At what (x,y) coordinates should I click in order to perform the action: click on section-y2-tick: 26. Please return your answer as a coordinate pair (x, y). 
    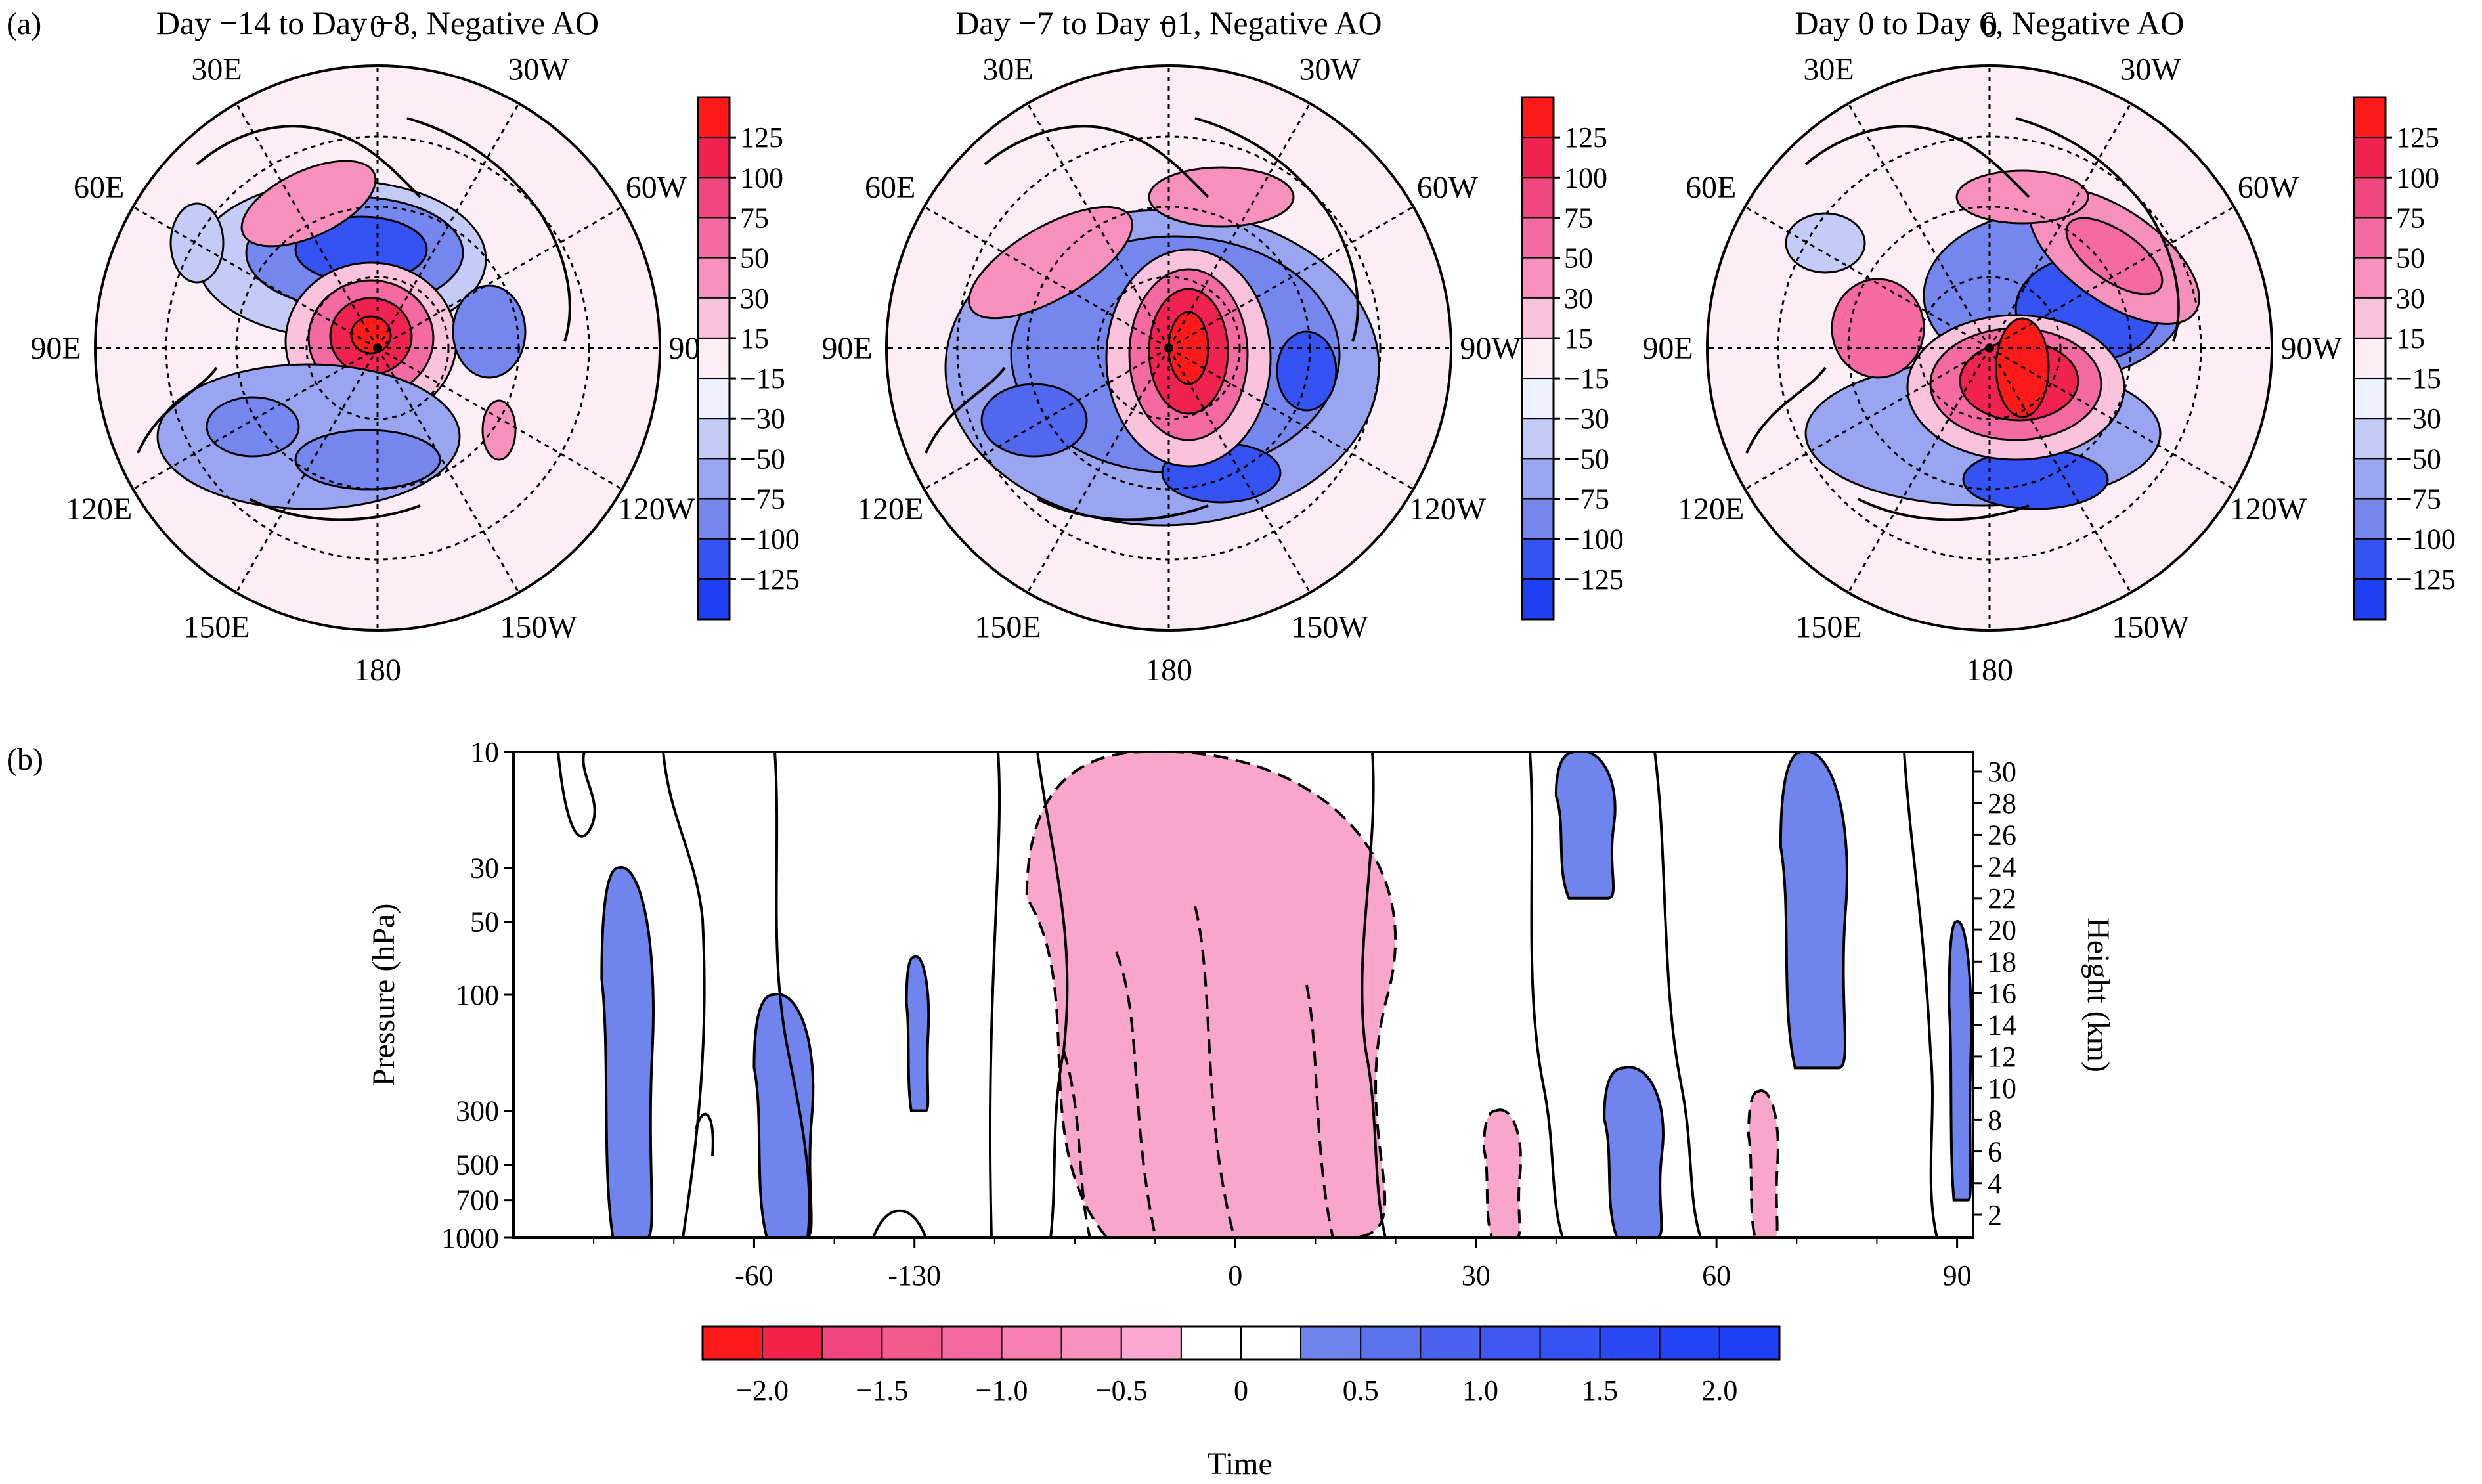
    Looking at the image, I should click on (2002, 835).